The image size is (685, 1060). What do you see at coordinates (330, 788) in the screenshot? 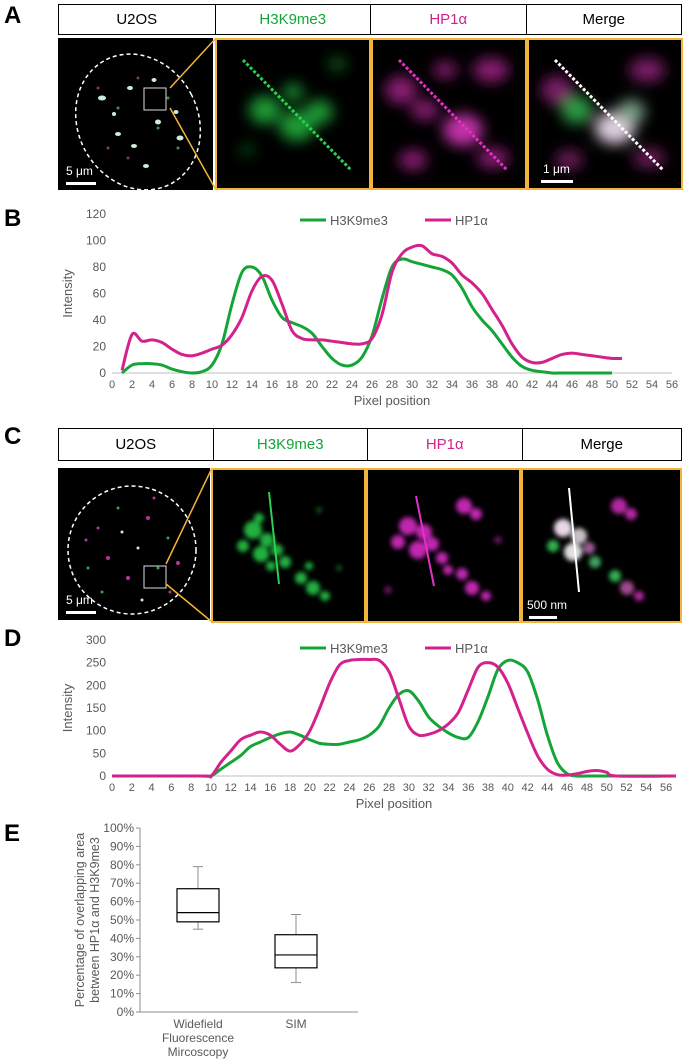
I see `x-tick-label: 22` at bounding box center [330, 788].